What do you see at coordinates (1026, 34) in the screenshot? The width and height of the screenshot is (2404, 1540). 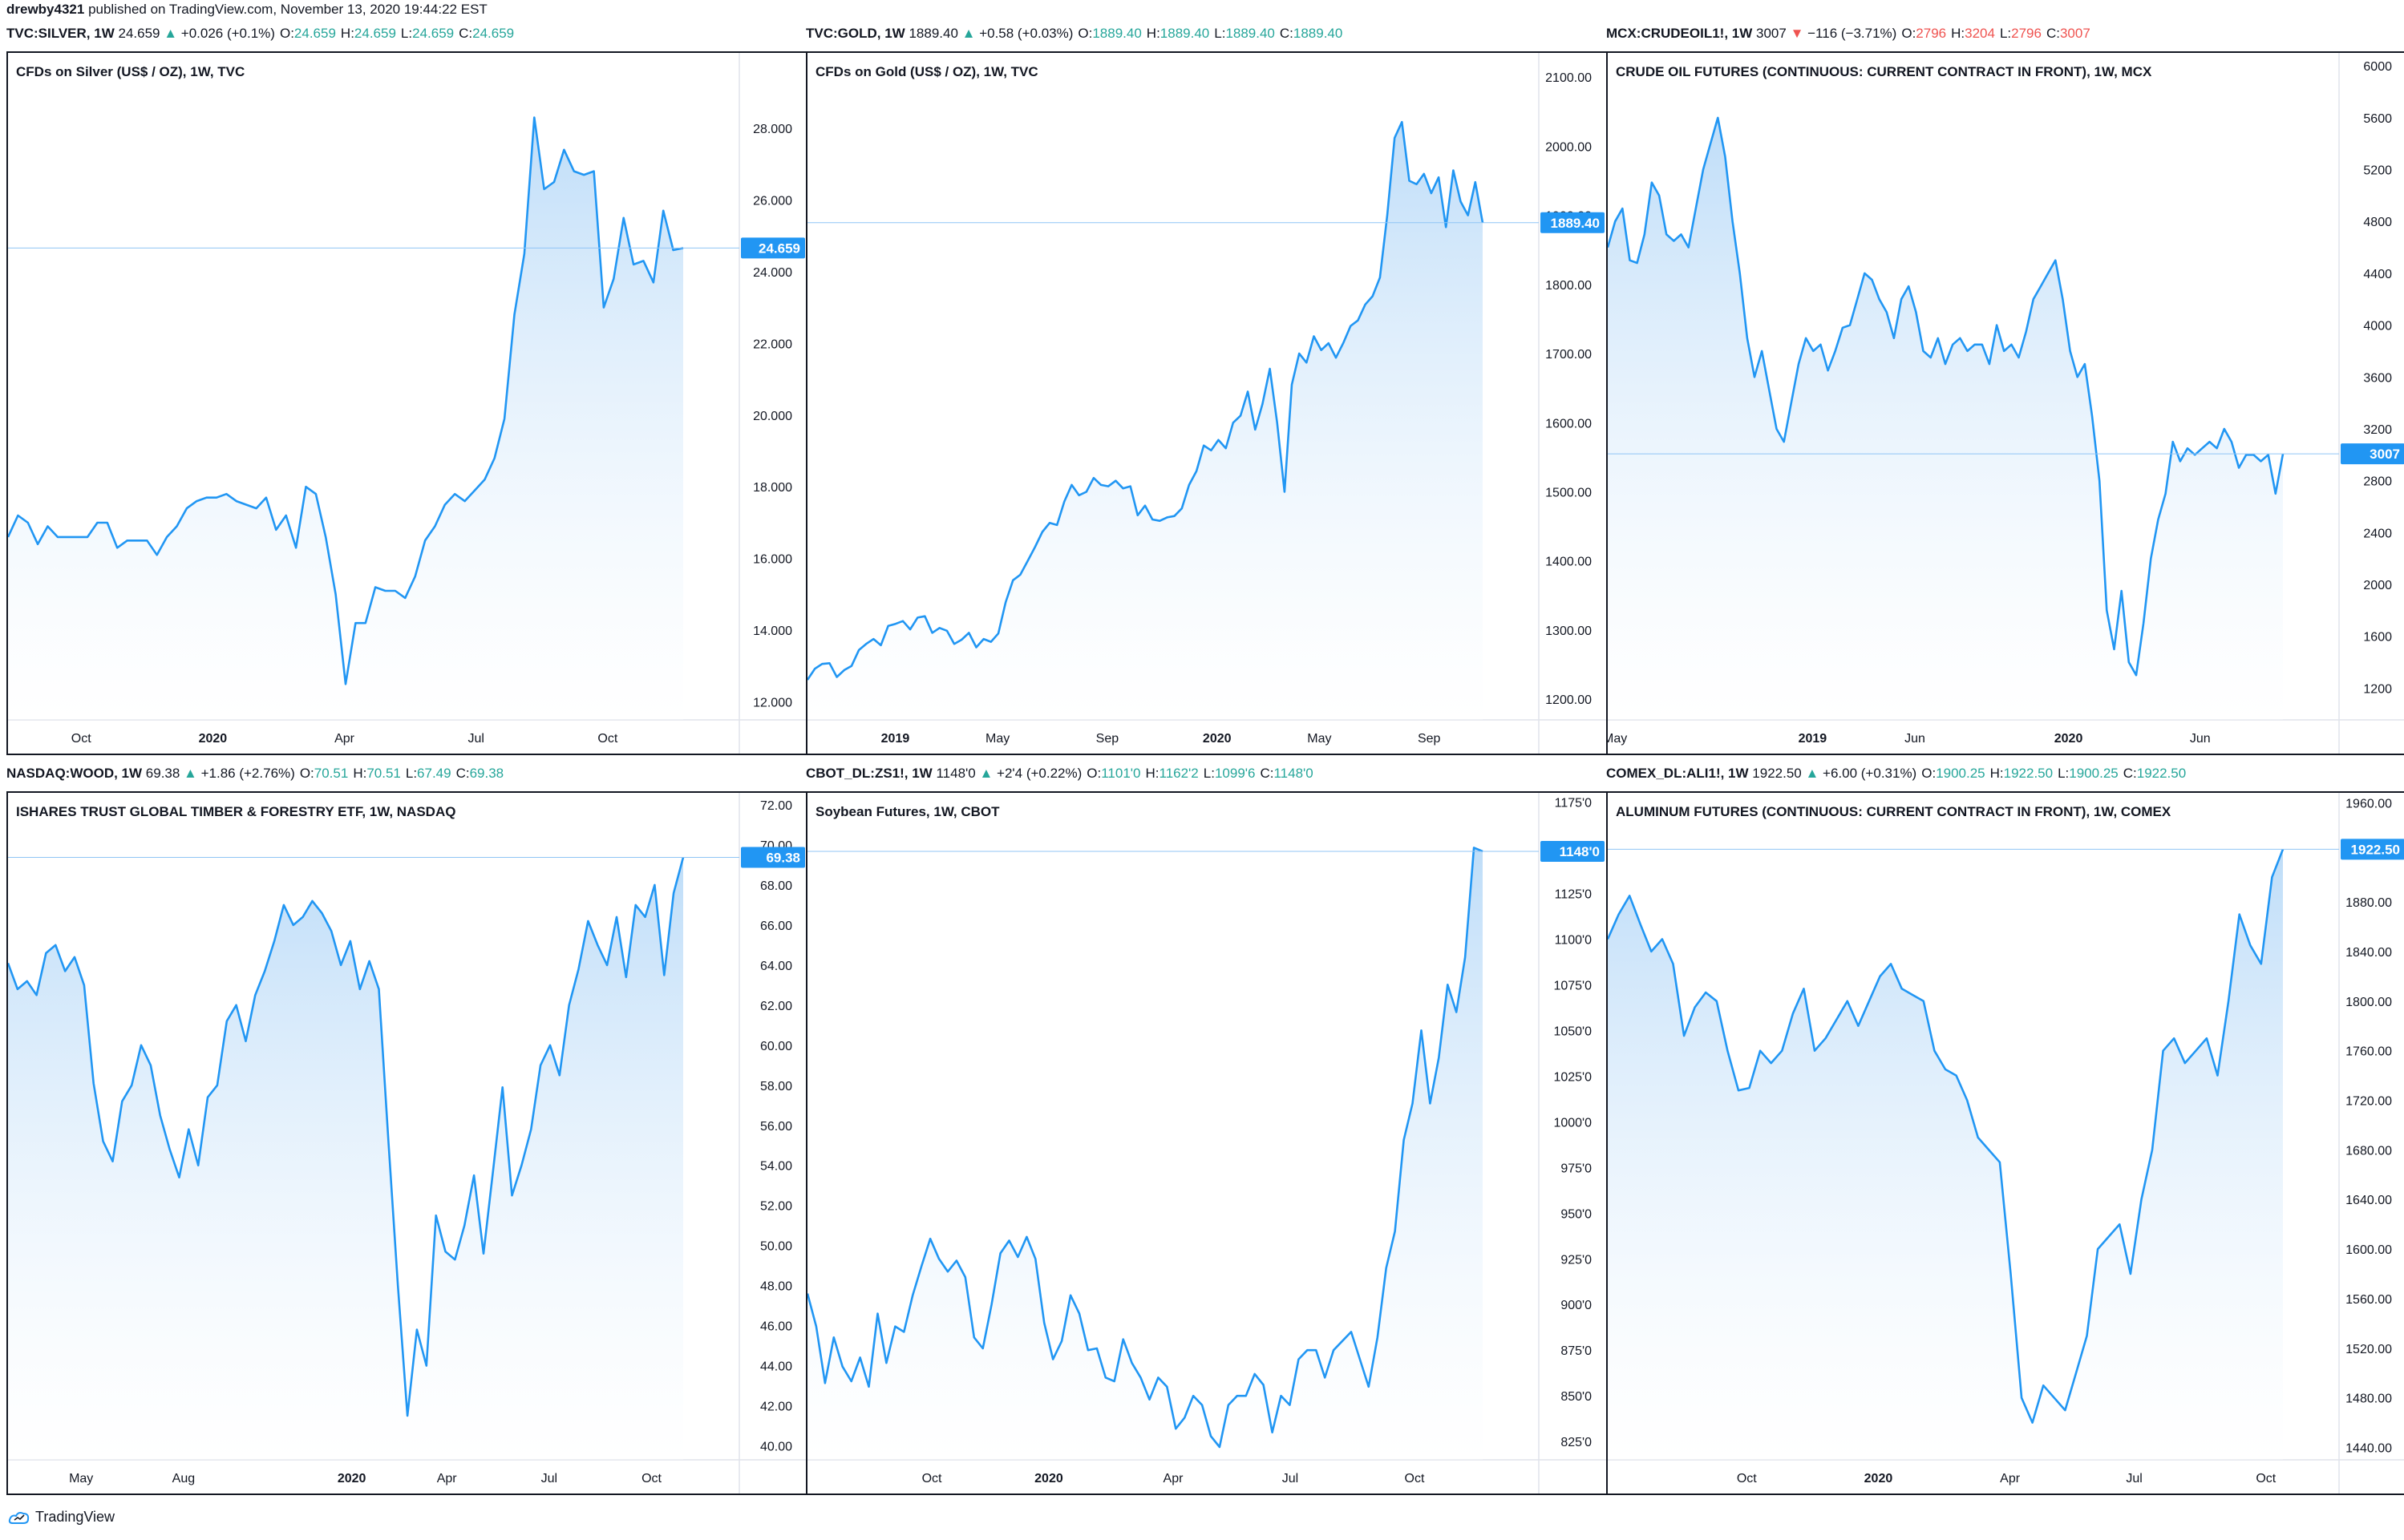 I see `price-change: +0.58 (+0.03%)` at bounding box center [1026, 34].